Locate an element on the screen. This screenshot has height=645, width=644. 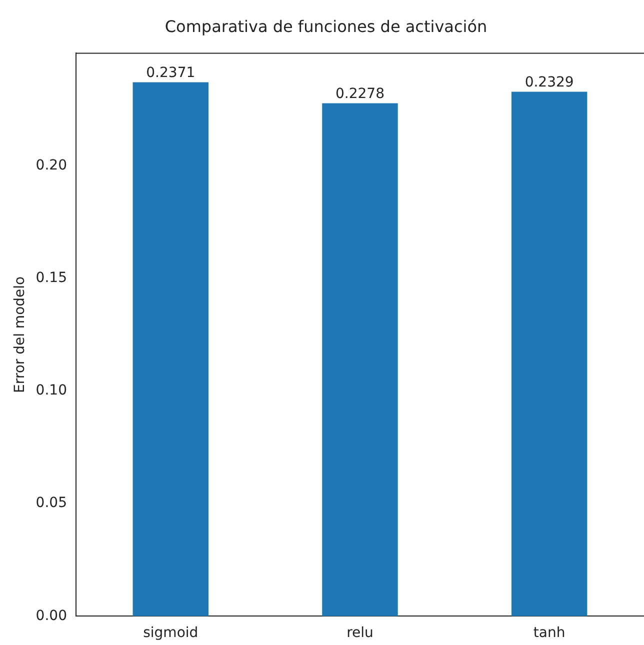
y-tick-label: 0.10 is located at coordinates (51, 390).